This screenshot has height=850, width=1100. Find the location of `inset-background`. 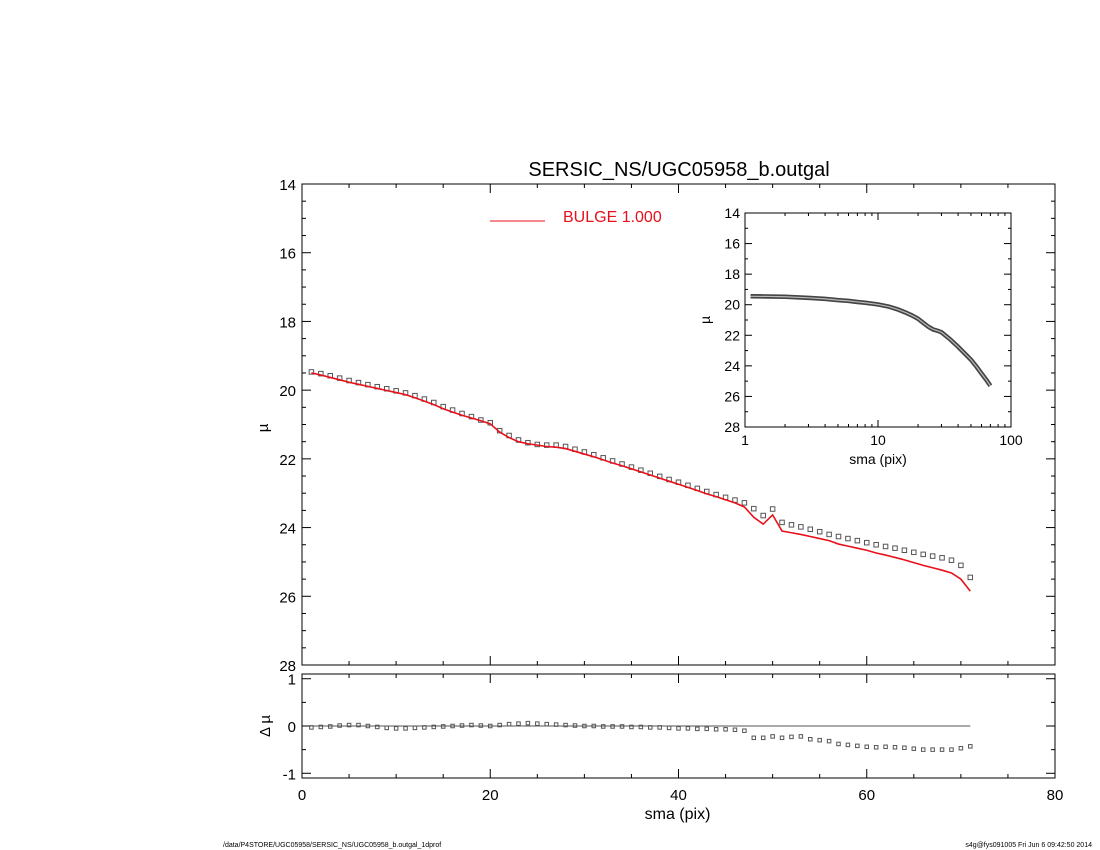

inset-background is located at coordinates (878, 320).